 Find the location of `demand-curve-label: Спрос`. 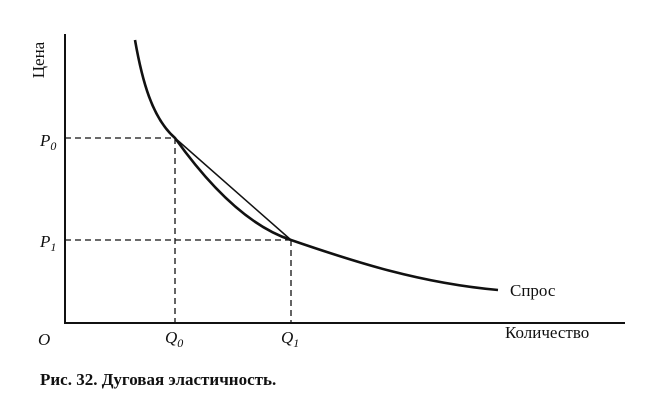

demand-curve-label: Спрос is located at coordinates (533, 290).